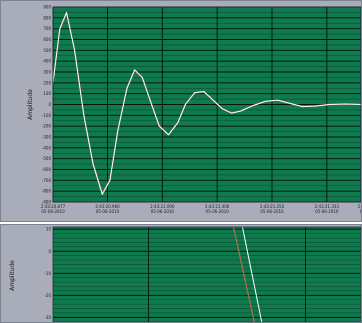  What do you see at coordinates (47, 273) in the screenshot?
I see `y-tick-label: -10` at bounding box center [47, 273].